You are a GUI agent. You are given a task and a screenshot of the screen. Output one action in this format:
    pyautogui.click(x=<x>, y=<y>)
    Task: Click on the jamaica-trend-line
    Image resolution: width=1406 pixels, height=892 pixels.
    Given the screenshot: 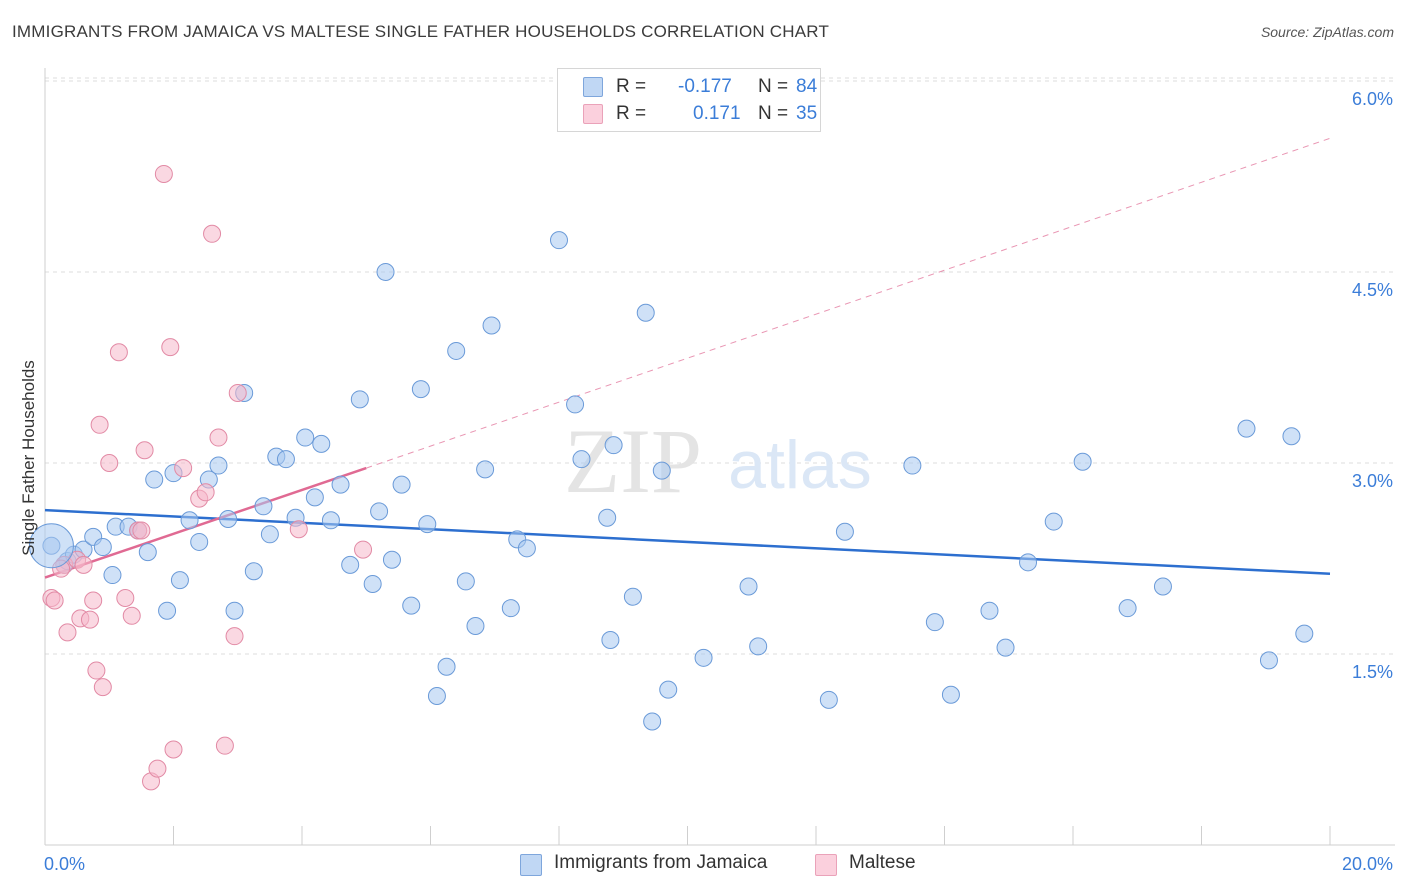 What is the action you would take?
    pyautogui.click(x=687, y=542)
    